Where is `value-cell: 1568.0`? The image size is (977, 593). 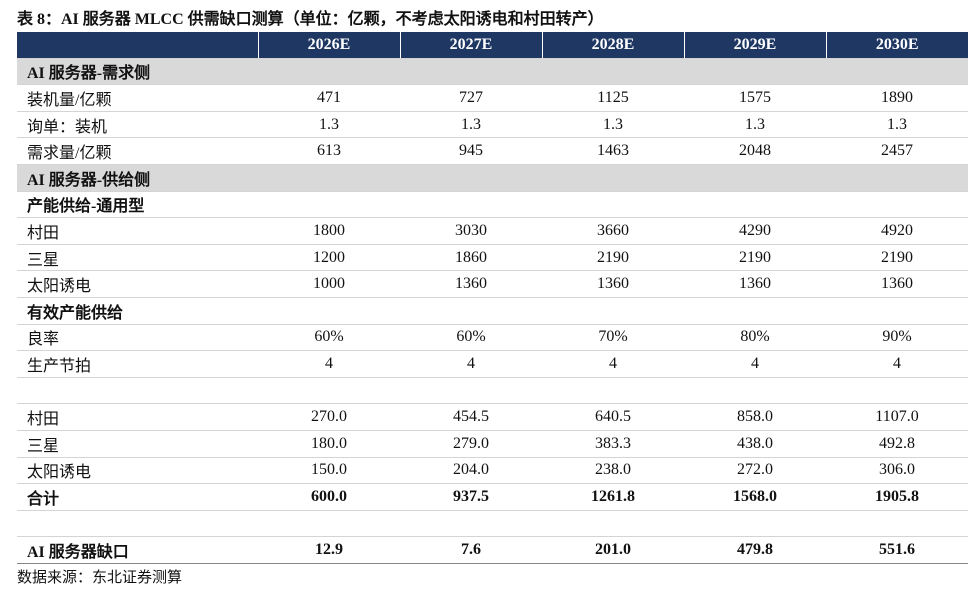
value-cell: 1568.0 is located at coordinates (755, 497).